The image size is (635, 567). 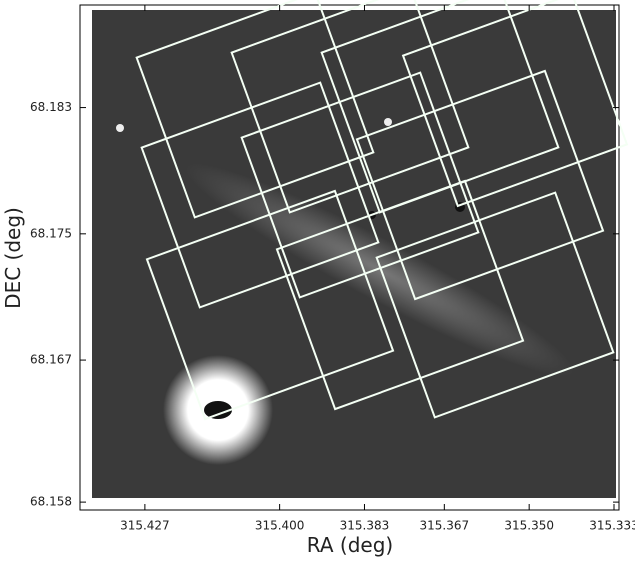 I want to click on y-tick-label: 68.175, so click(x=51, y=233).